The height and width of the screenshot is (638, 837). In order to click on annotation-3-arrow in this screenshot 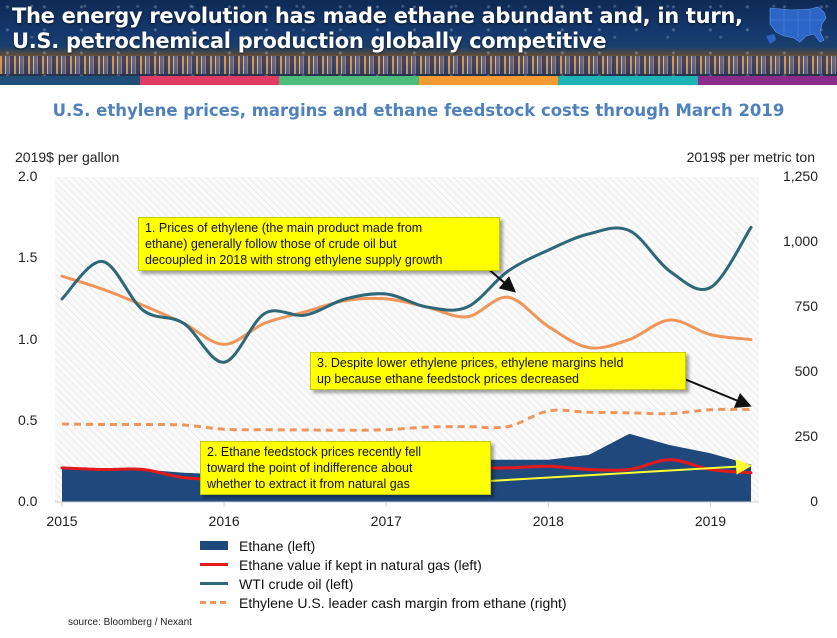, I will do `click(714, 391)`.